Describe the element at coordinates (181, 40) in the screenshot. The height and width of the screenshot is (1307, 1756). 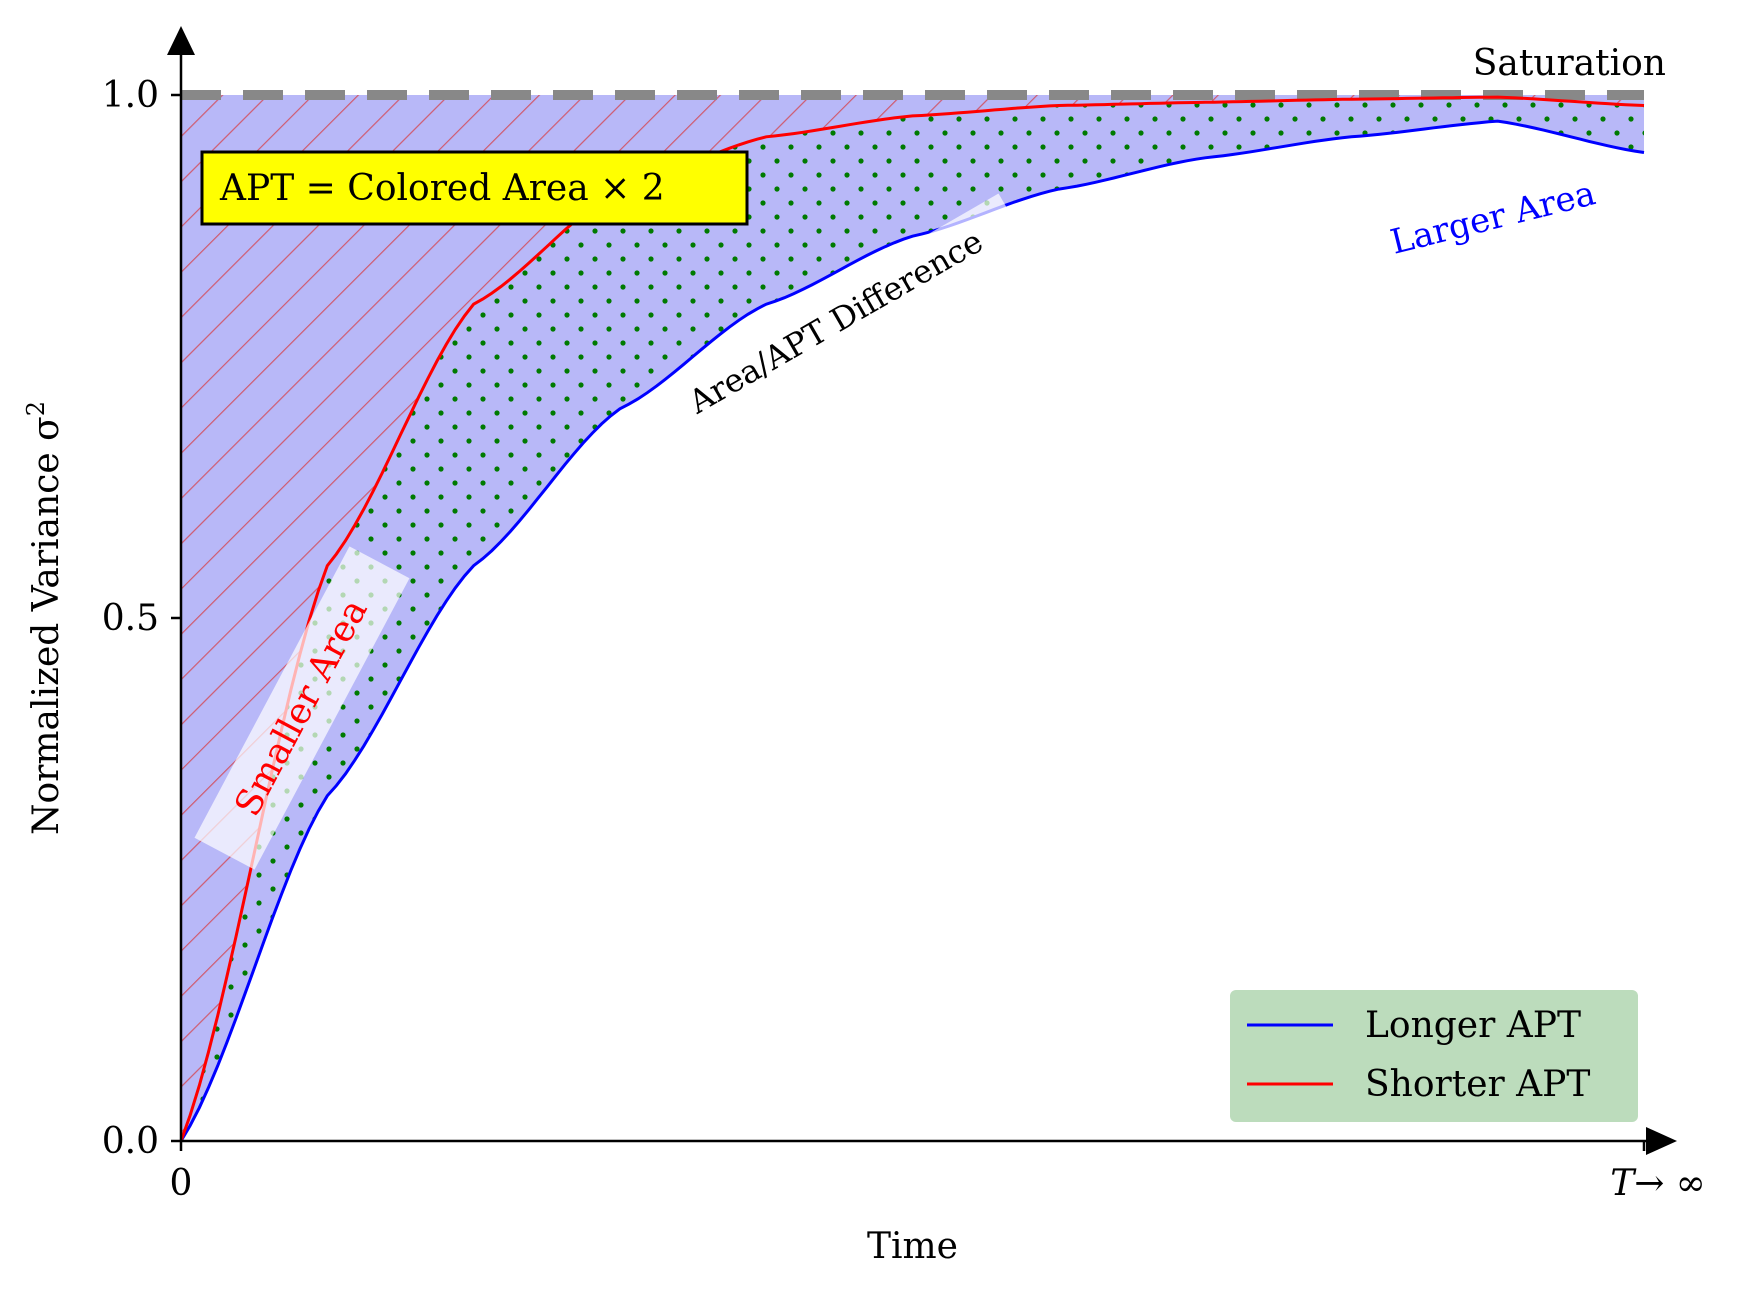
I see `y-axis-arrow` at that location.